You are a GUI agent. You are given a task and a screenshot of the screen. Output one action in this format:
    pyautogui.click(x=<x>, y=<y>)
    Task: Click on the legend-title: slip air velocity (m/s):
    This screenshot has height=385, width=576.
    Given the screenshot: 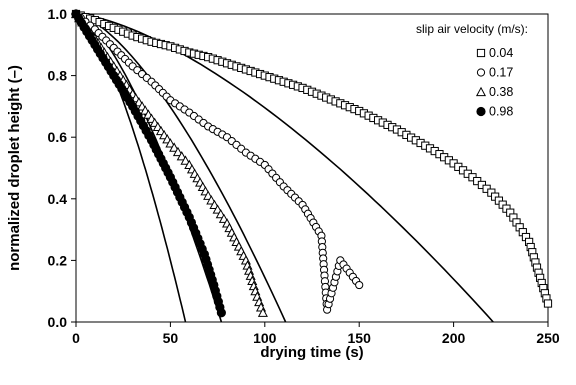 What is the action you would take?
    pyautogui.click(x=472, y=29)
    